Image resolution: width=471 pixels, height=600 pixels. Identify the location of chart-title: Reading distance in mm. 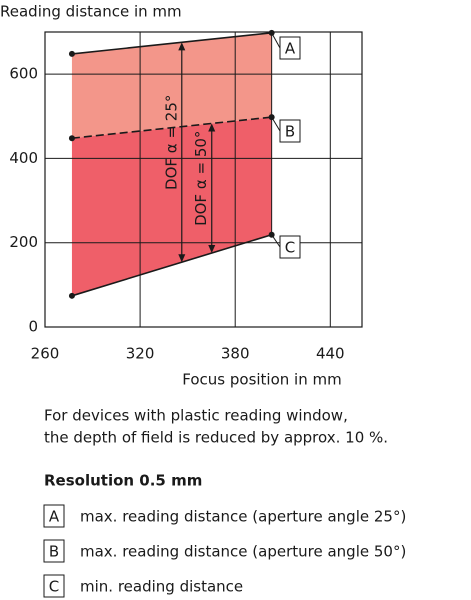
(91, 12).